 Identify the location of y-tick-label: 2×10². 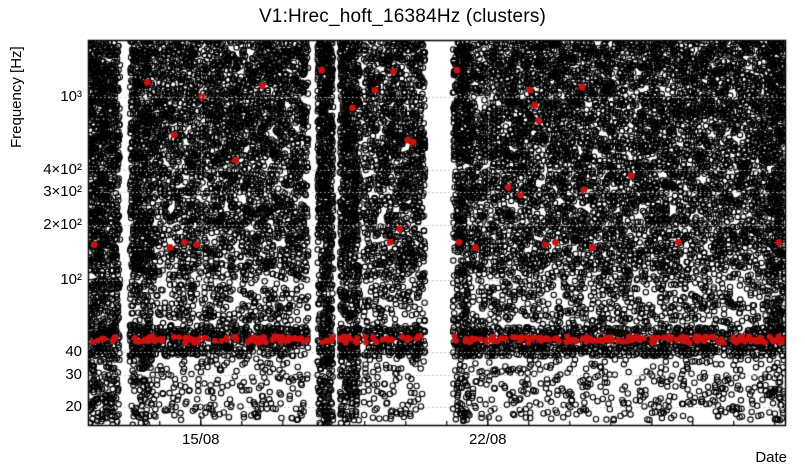
(62, 224).